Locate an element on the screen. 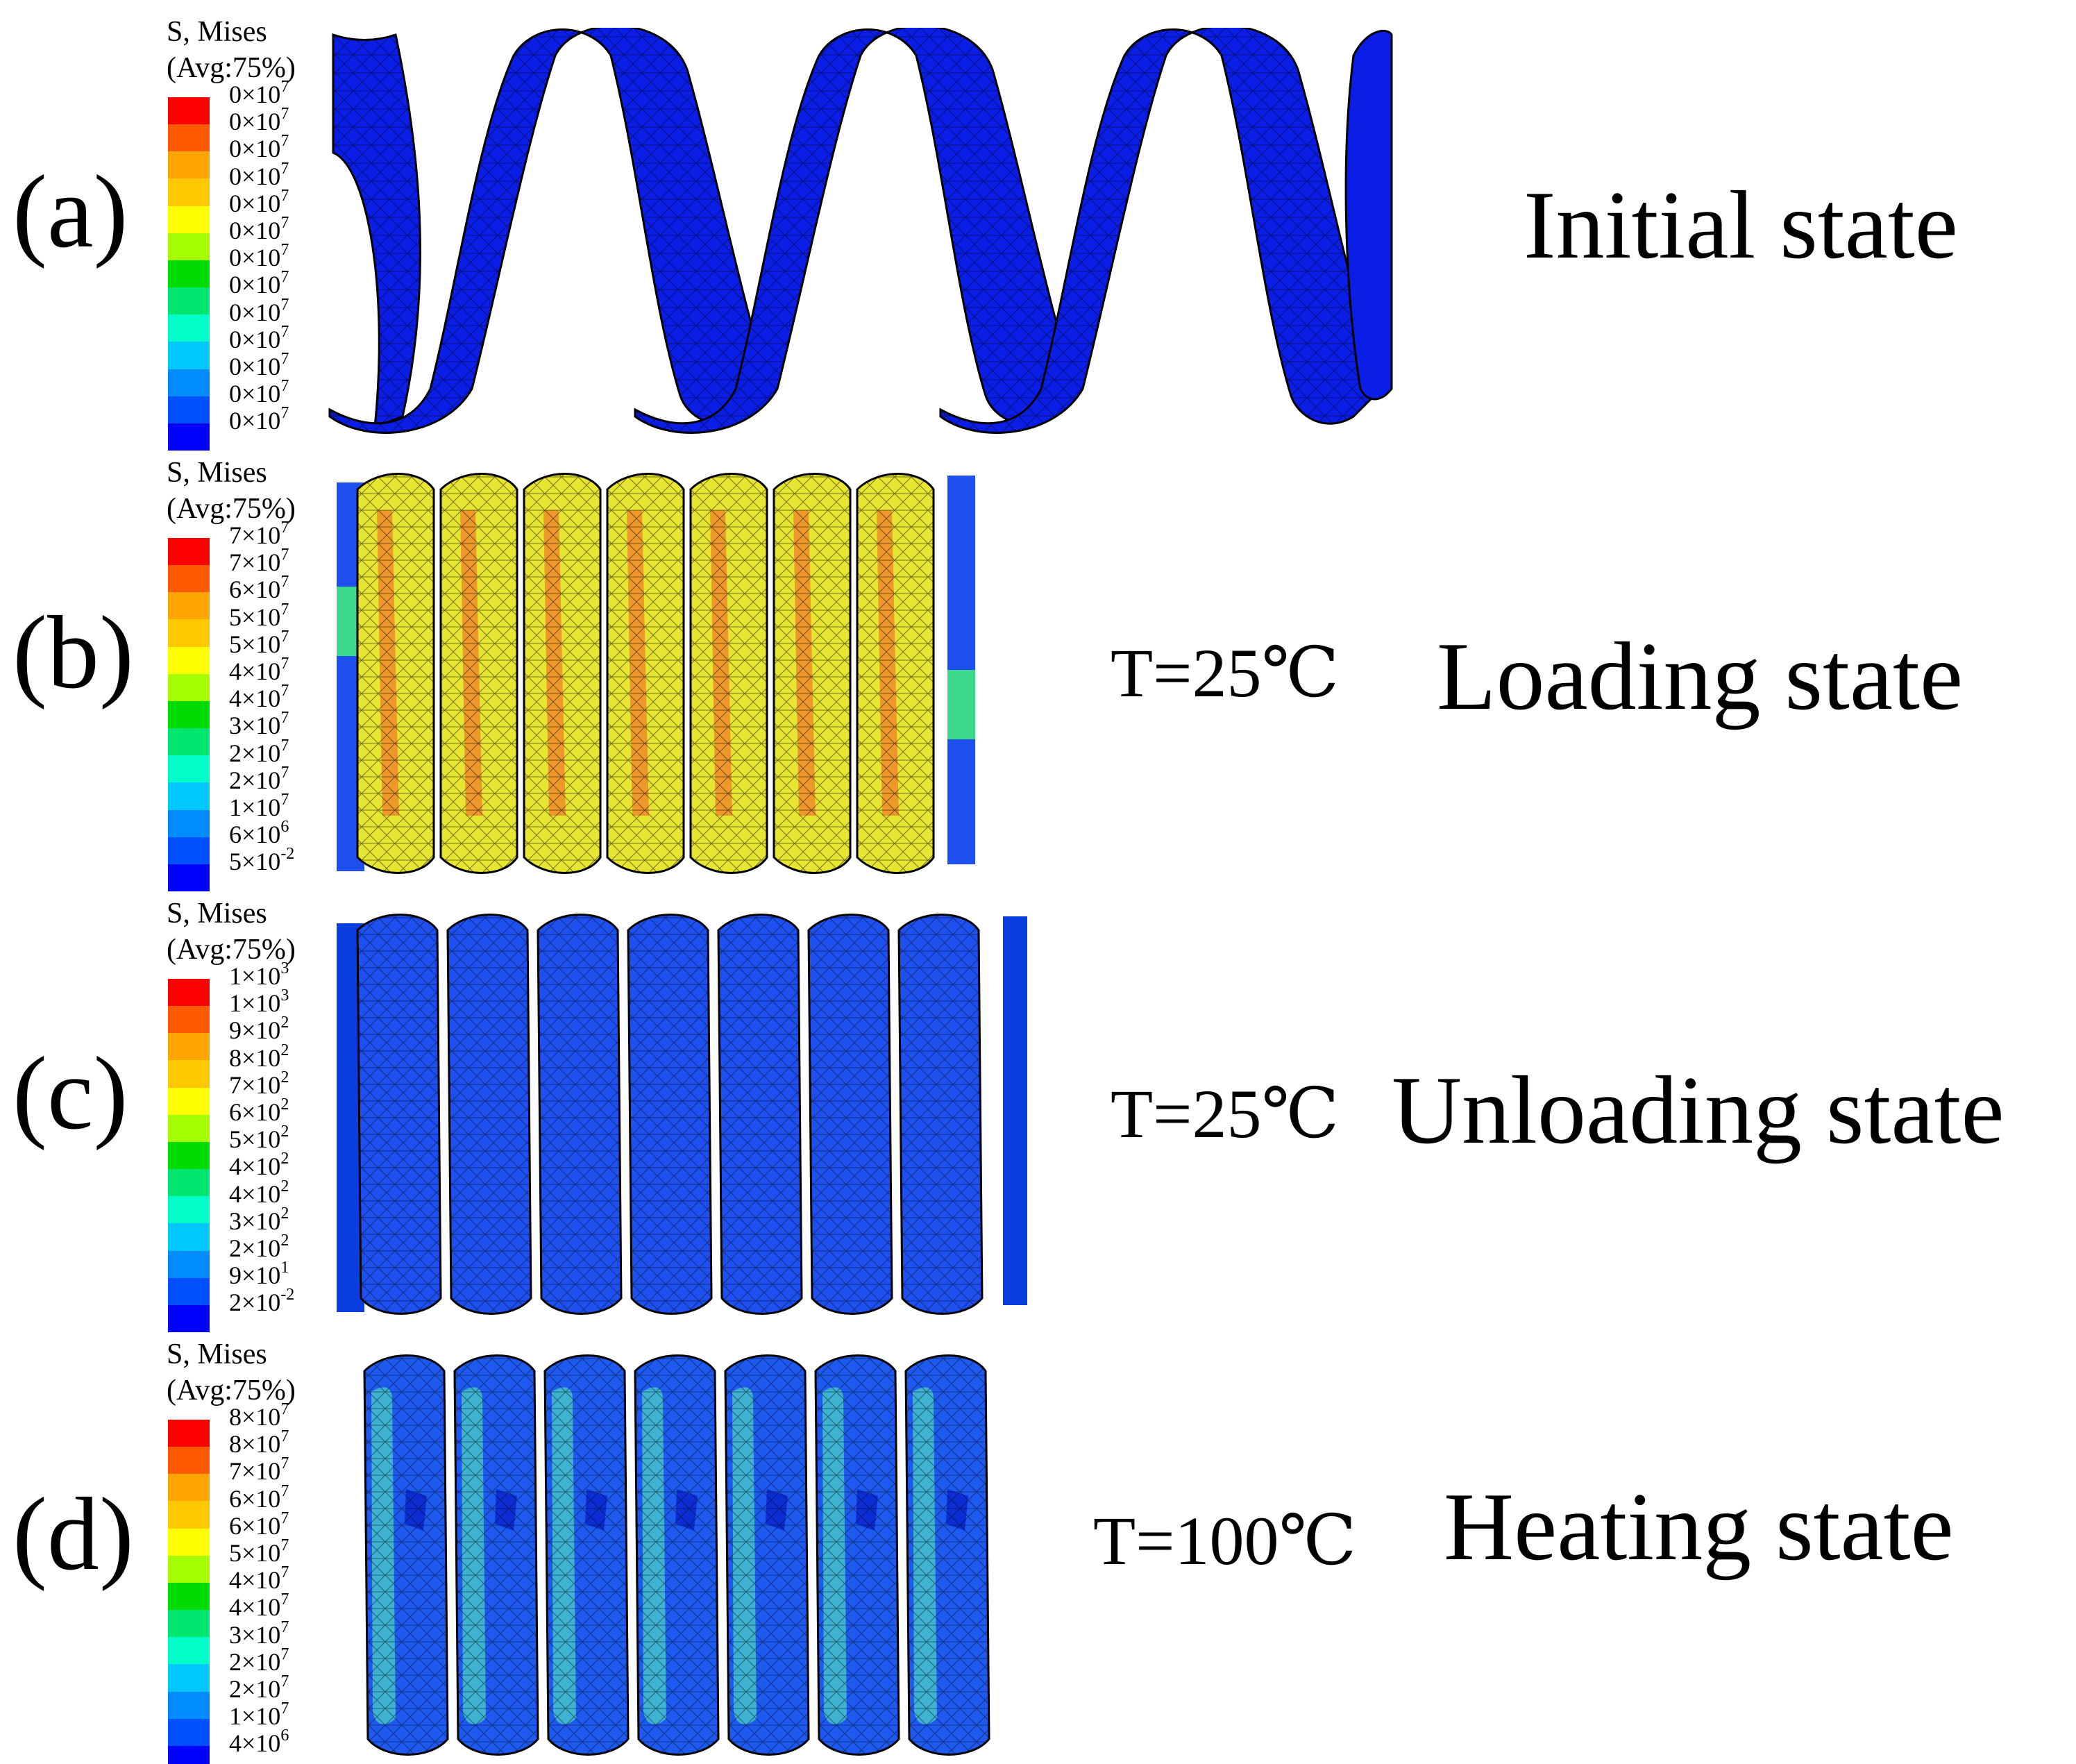 This screenshot has width=2076, height=1764. legend-tick-exponent: -2 is located at coordinates (287, 1295).